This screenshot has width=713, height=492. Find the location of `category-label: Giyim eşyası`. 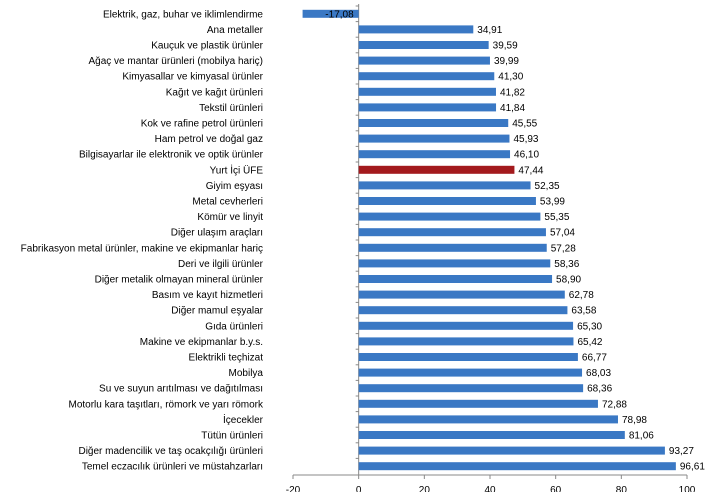

category-label: Giyim eşyası is located at coordinates (234, 186).